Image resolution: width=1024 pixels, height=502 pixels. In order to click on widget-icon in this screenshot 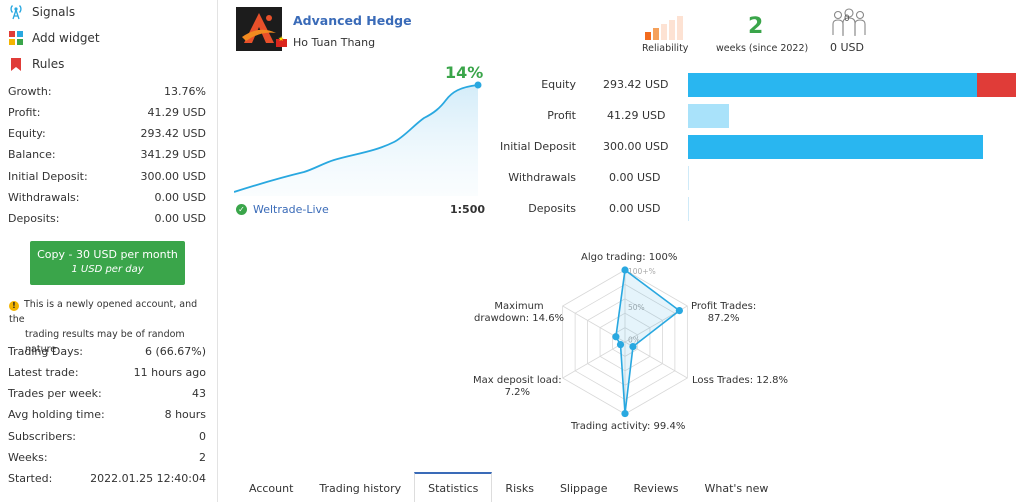, I will do `click(16, 38)`.